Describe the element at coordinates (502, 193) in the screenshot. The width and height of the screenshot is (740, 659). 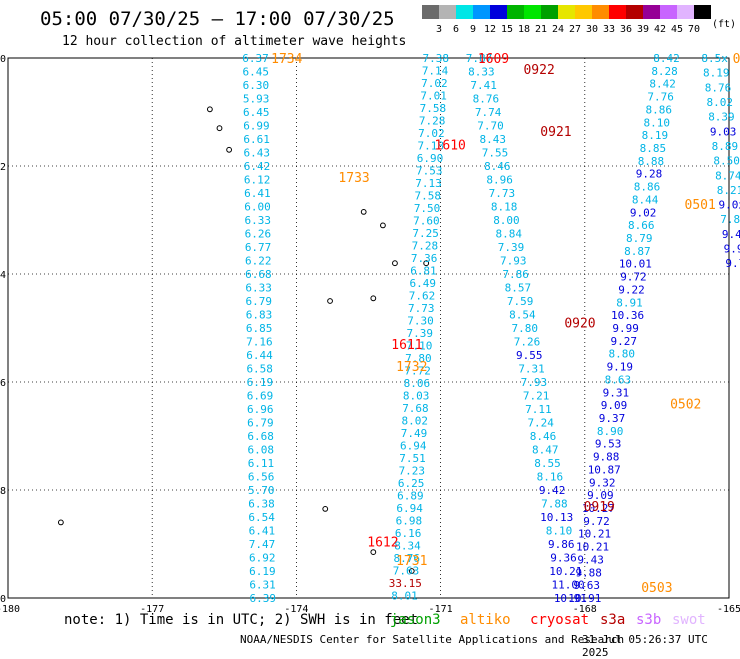
I see `swh-value: 7.73` at that location.